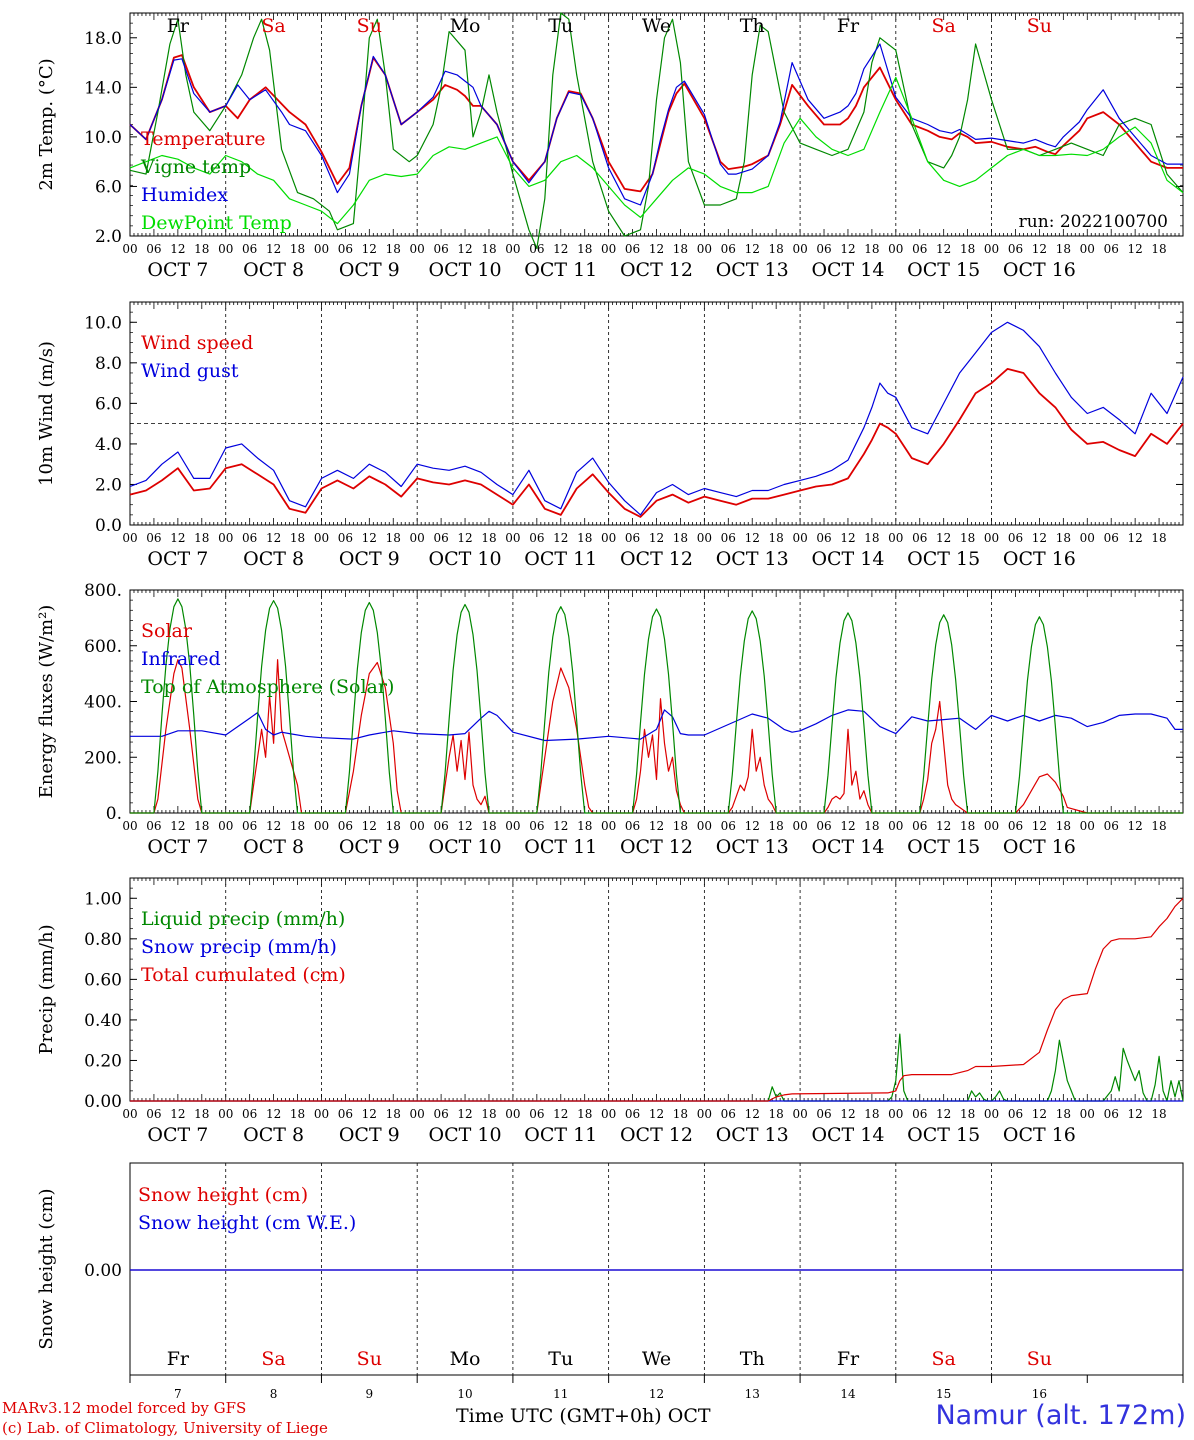 The height and width of the screenshot is (1440, 1194). What do you see at coordinates (560, 1394) in the screenshot?
I see `day-number-label: 11` at bounding box center [560, 1394].